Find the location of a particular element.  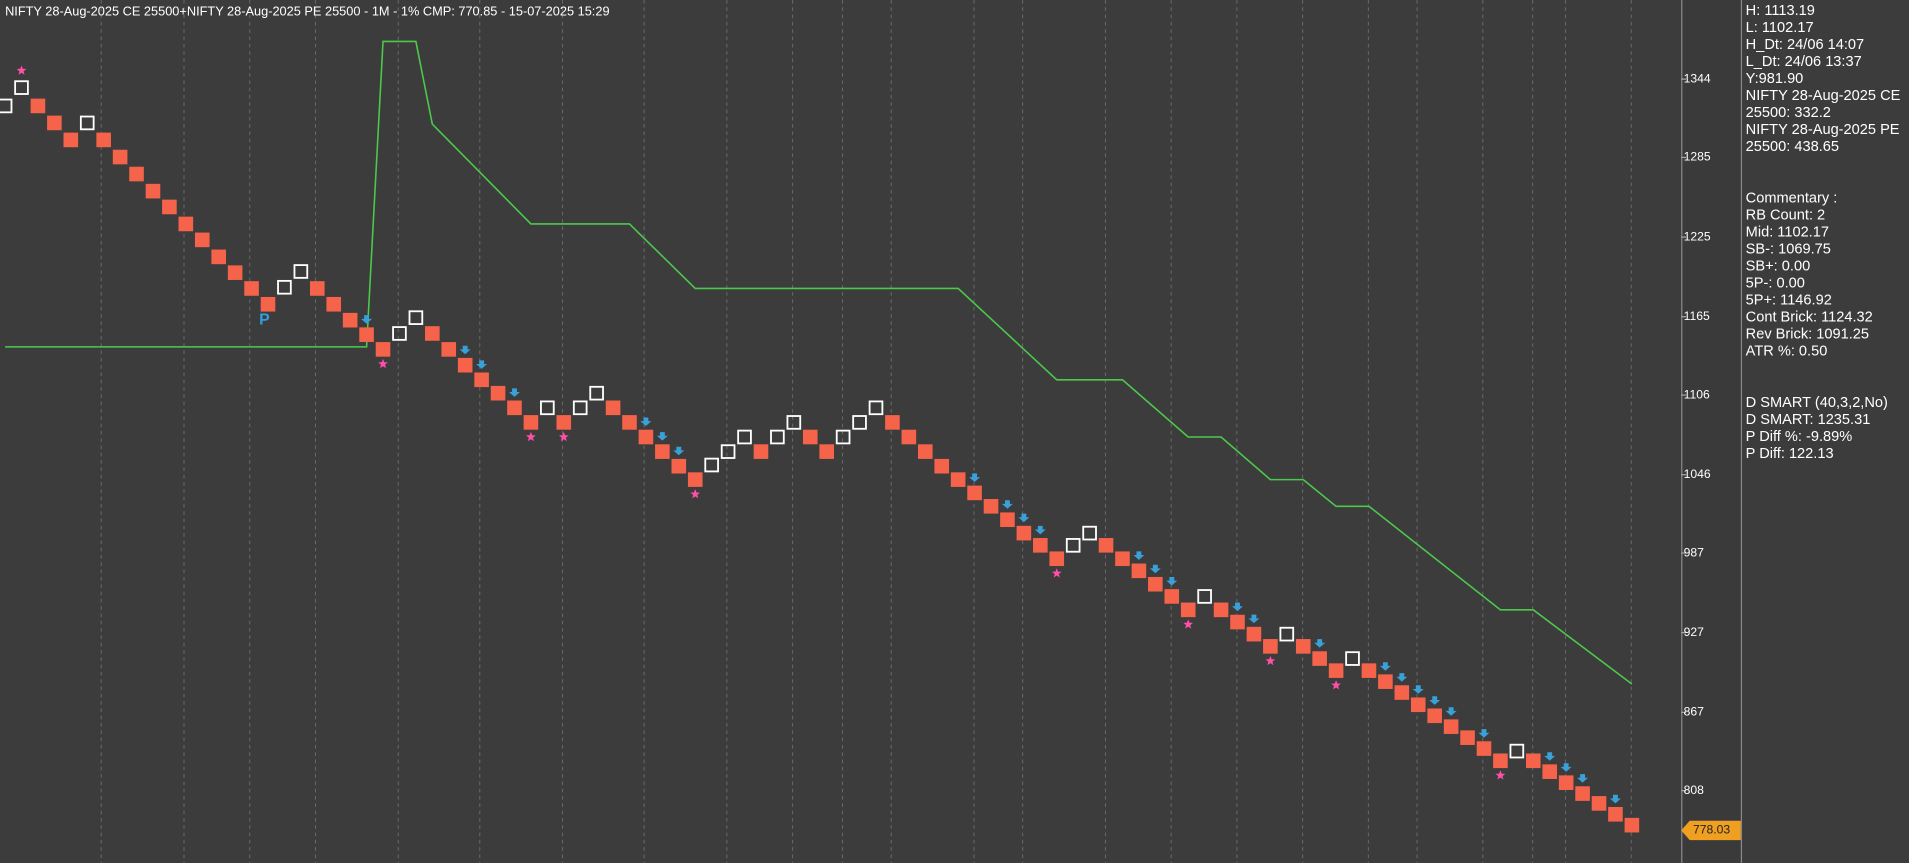

info-line: H: 1113.19 is located at coordinates (1780, 11).